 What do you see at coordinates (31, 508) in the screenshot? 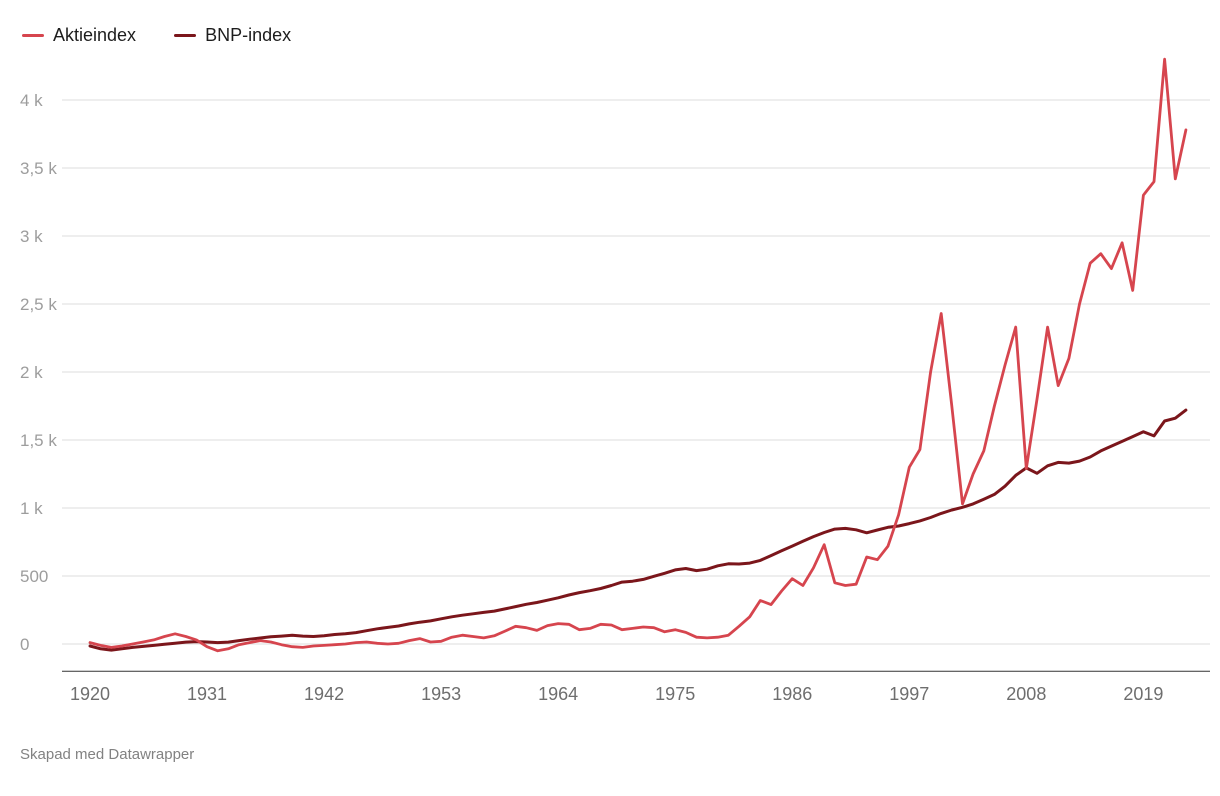
I see `y-axis-label: 1 k` at bounding box center [31, 508].